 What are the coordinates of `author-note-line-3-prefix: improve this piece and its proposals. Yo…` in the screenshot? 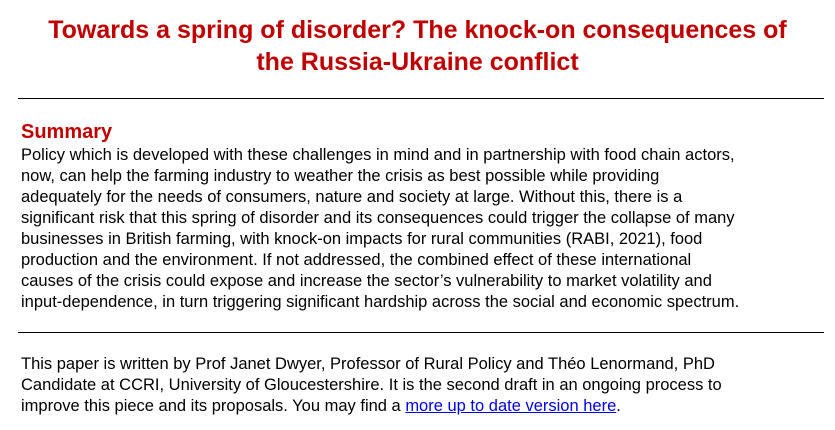 It's located at (213, 406).